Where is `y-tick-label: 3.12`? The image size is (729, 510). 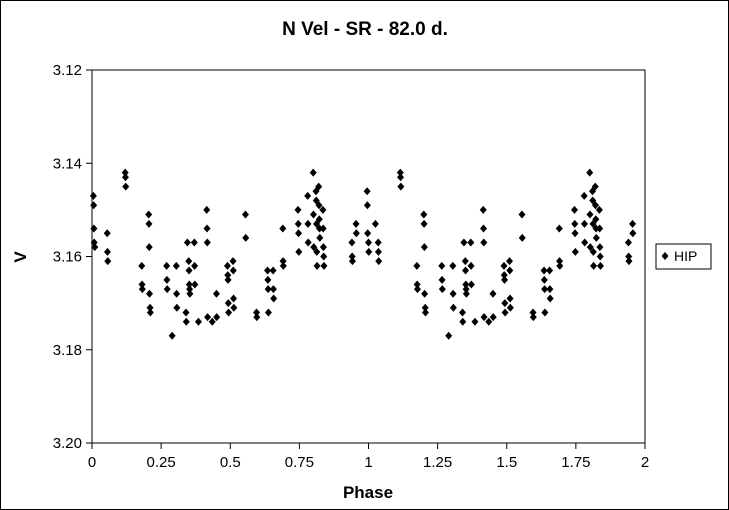 y-tick-label: 3.12 is located at coordinates (67, 70).